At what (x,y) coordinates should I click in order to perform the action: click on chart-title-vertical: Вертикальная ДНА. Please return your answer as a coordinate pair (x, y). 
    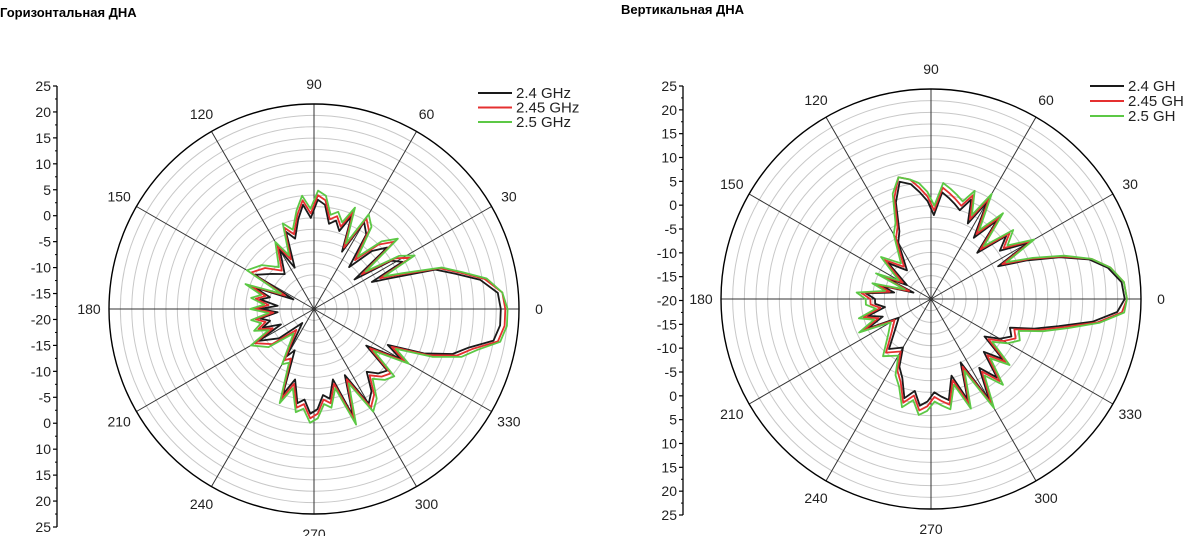
    Looking at the image, I should click on (683, 9).